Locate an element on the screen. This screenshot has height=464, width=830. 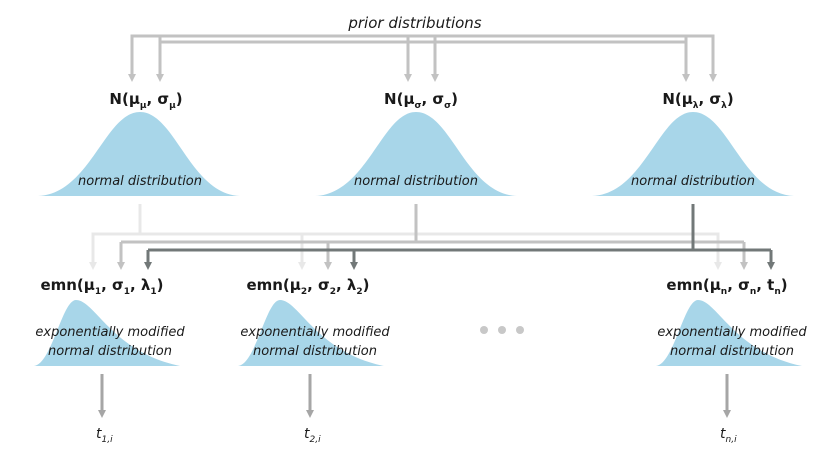
emn-connectors-light is located at coordinates (405, 237).